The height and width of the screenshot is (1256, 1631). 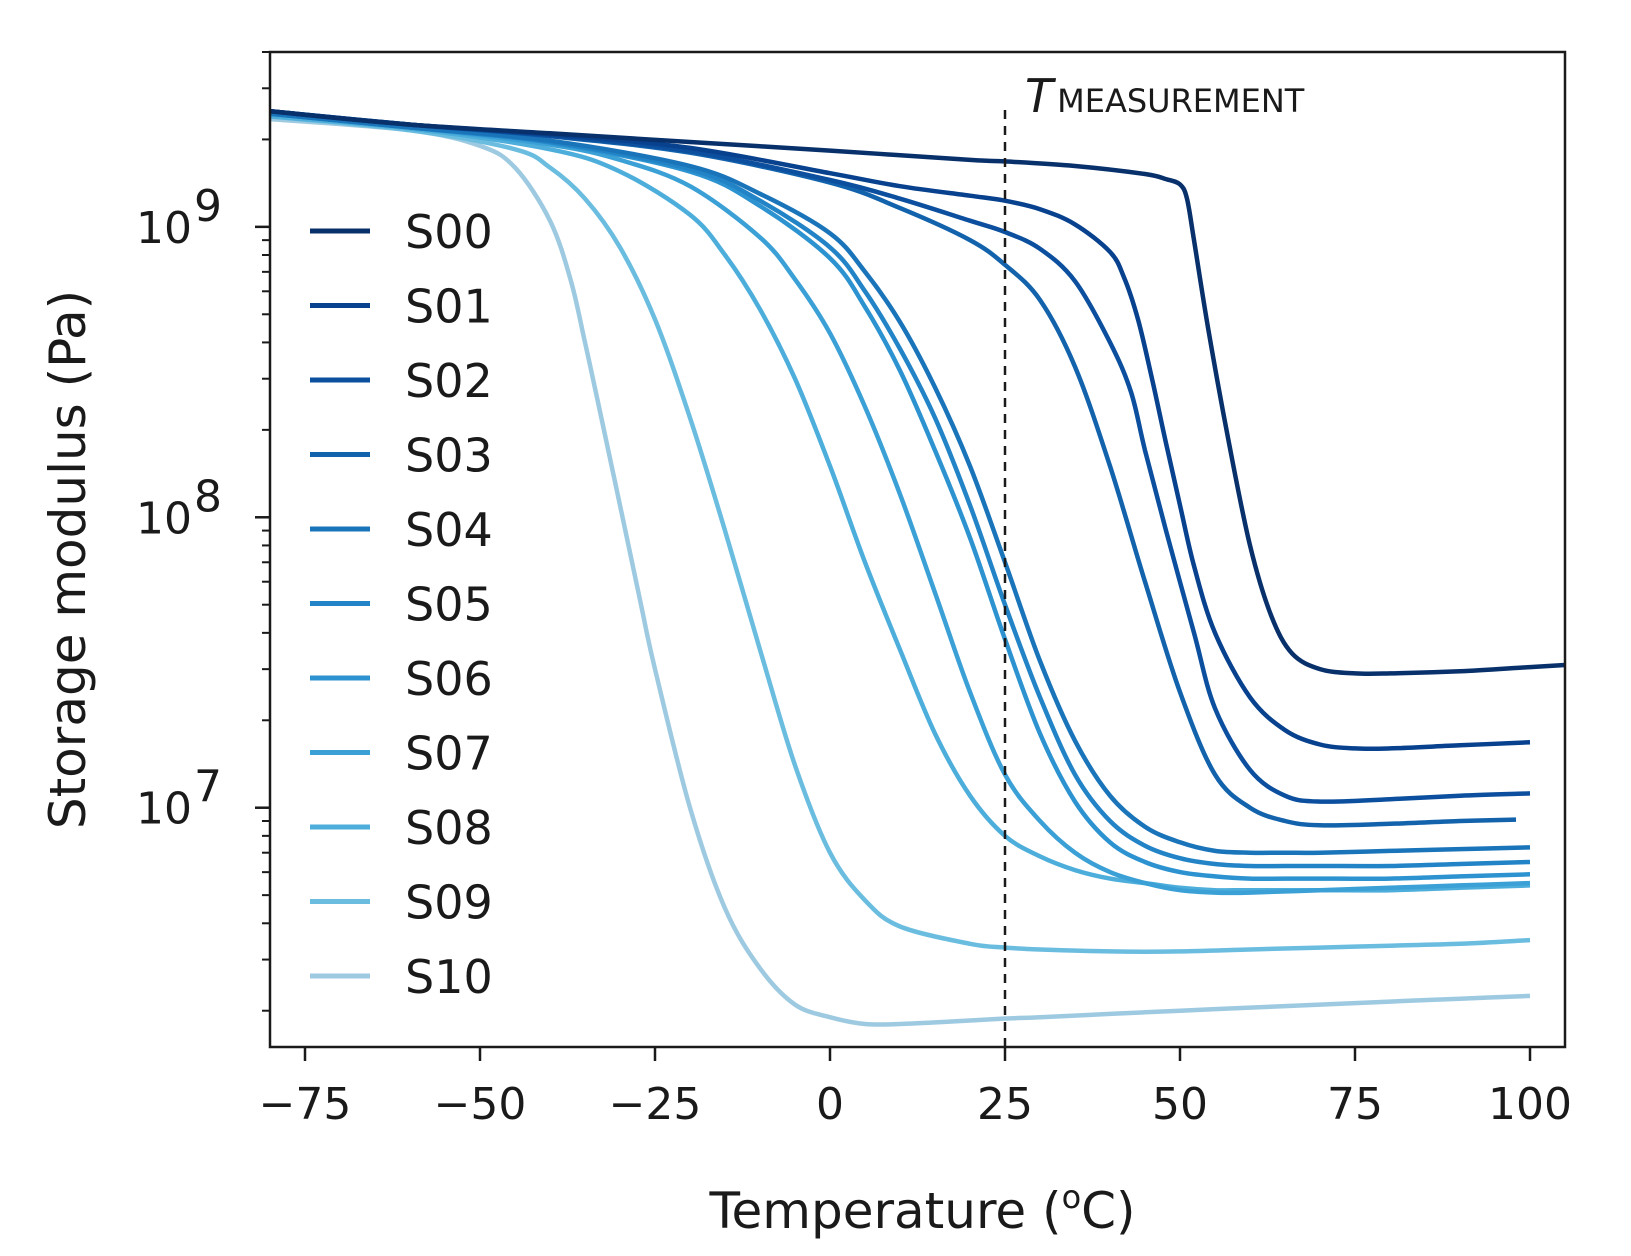 I want to click on y-axis-title: Storage modulus (Pa), so click(x=68, y=559).